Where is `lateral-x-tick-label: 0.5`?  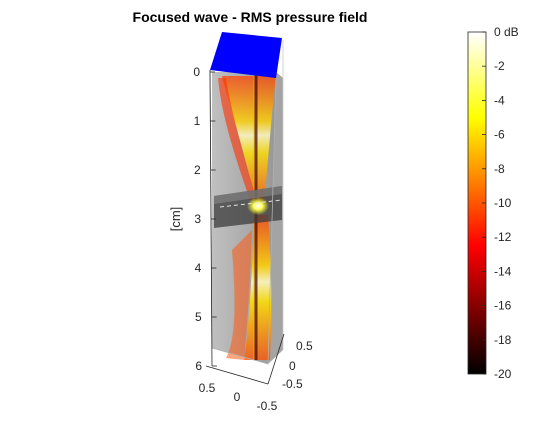
lateral-x-tick-label: 0.5 is located at coordinates (207, 388).